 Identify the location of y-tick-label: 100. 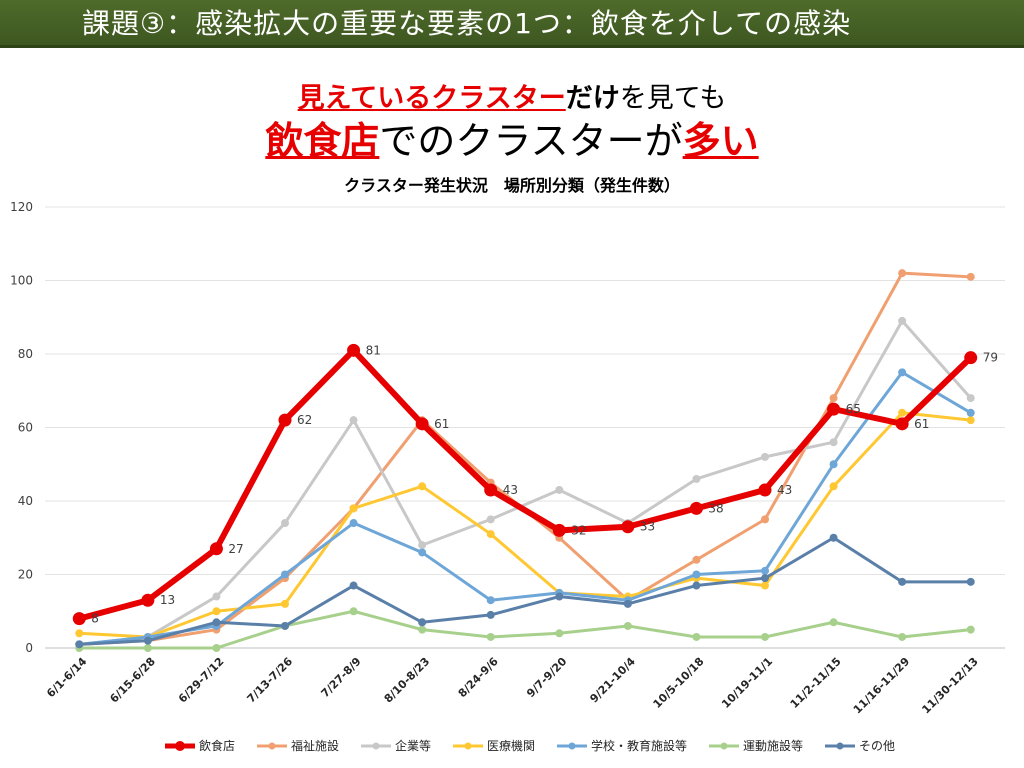
(21, 281).